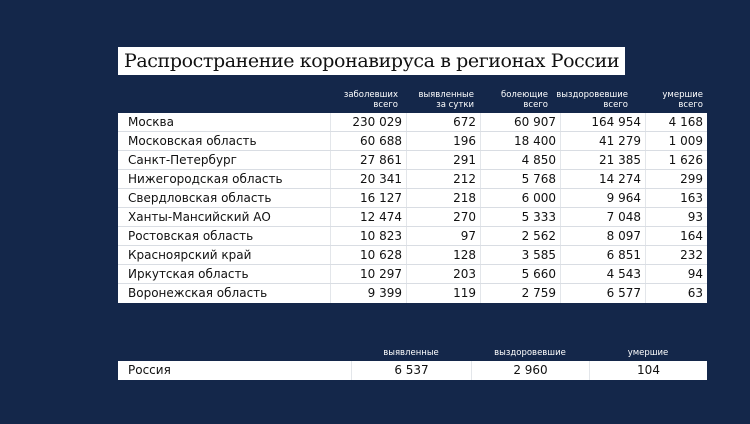 This screenshot has height=424, width=750. I want to click on daily-cases-cell: 212, so click(443, 179).